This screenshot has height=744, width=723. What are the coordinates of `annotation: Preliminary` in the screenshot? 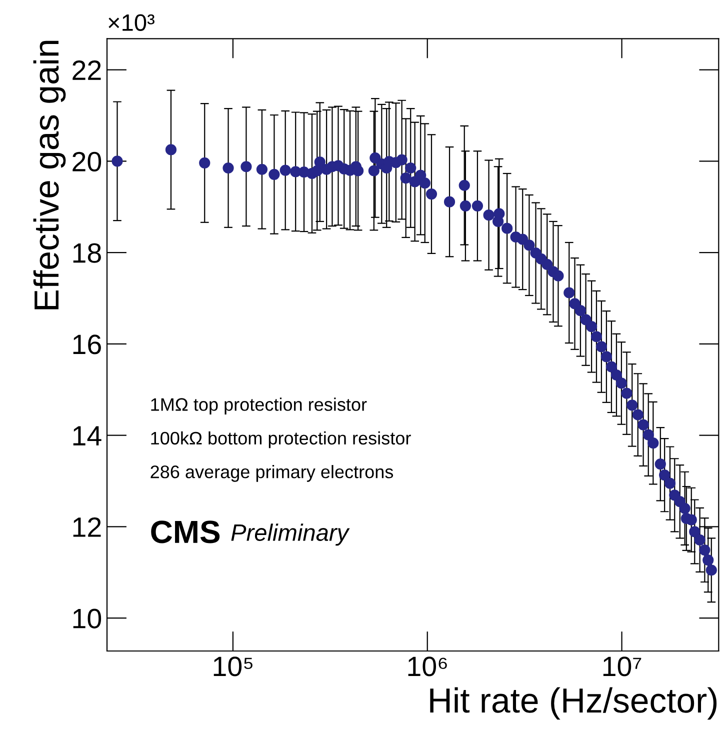 It's located at (290, 535).